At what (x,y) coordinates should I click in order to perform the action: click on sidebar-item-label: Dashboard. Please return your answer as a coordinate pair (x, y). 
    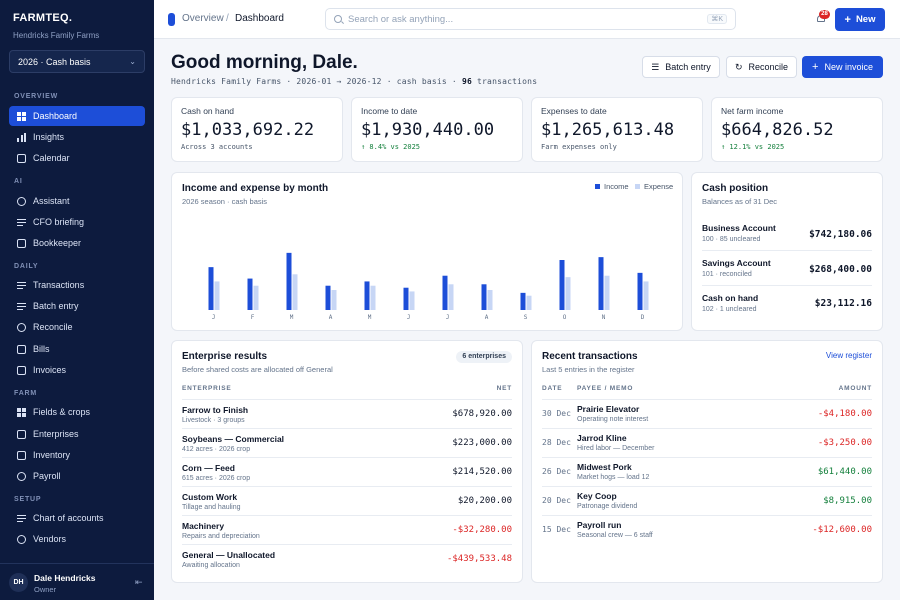
    Looking at the image, I should click on (55, 116).